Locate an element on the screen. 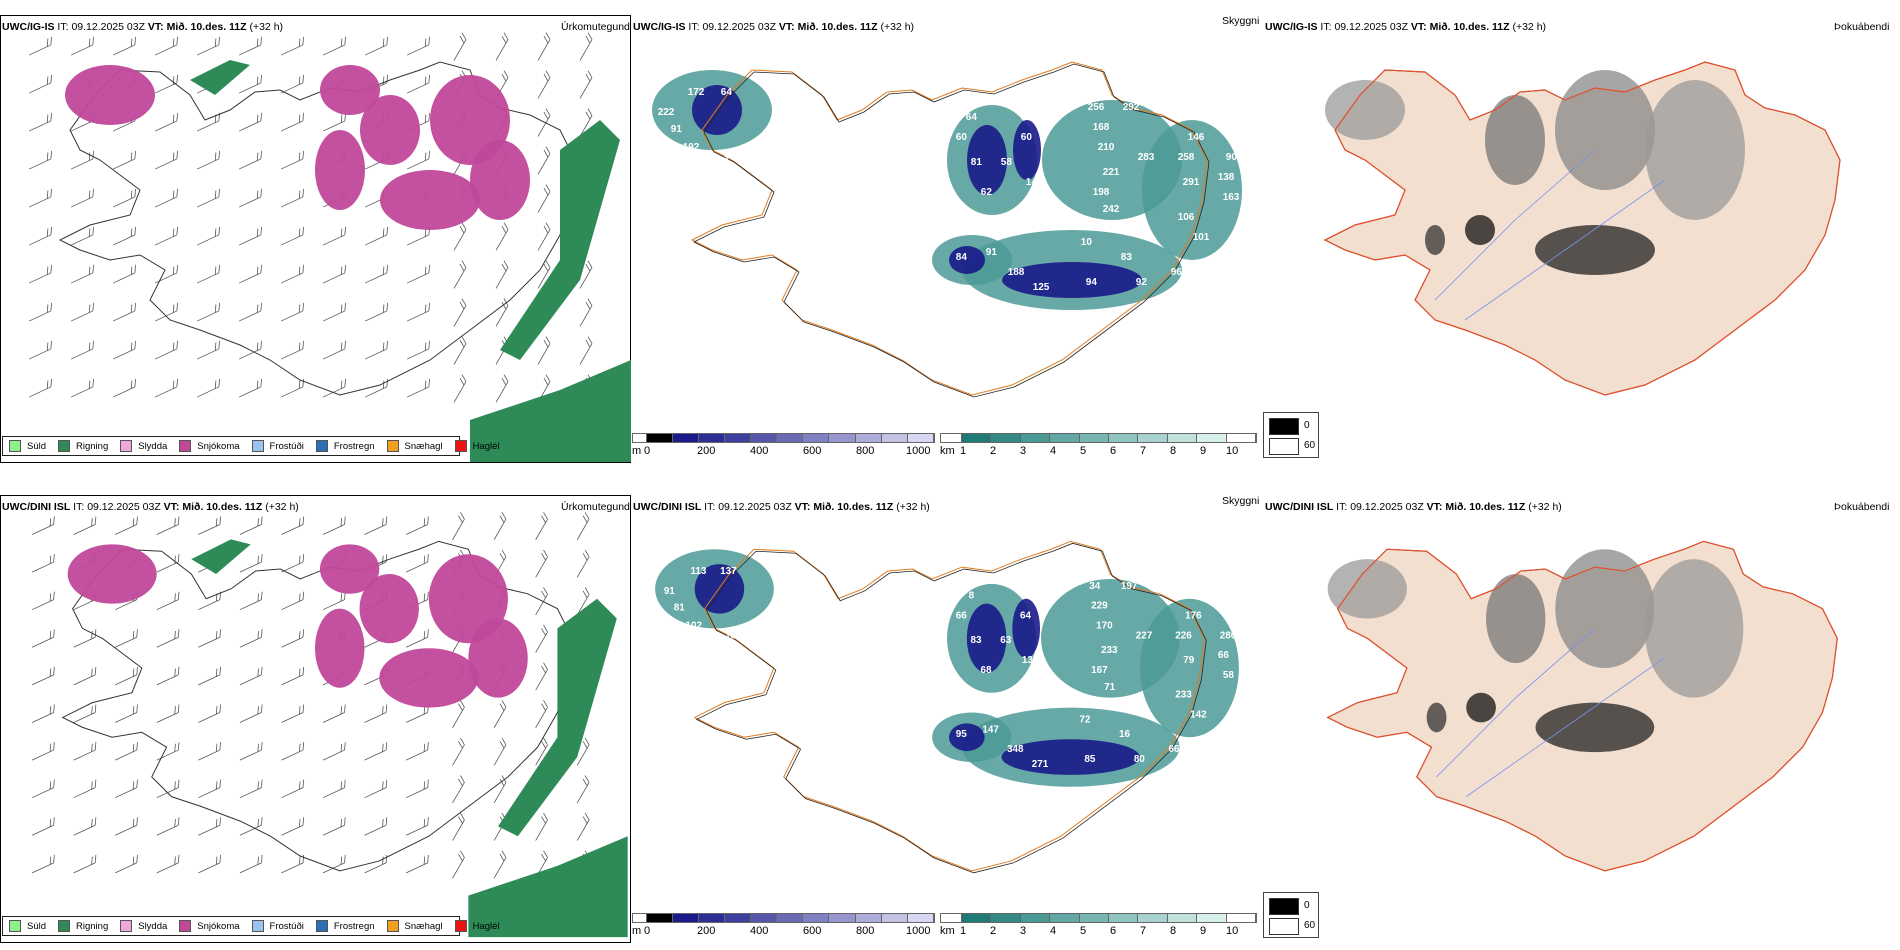  ceiling-label: 17 is located at coordinates (882, 252).